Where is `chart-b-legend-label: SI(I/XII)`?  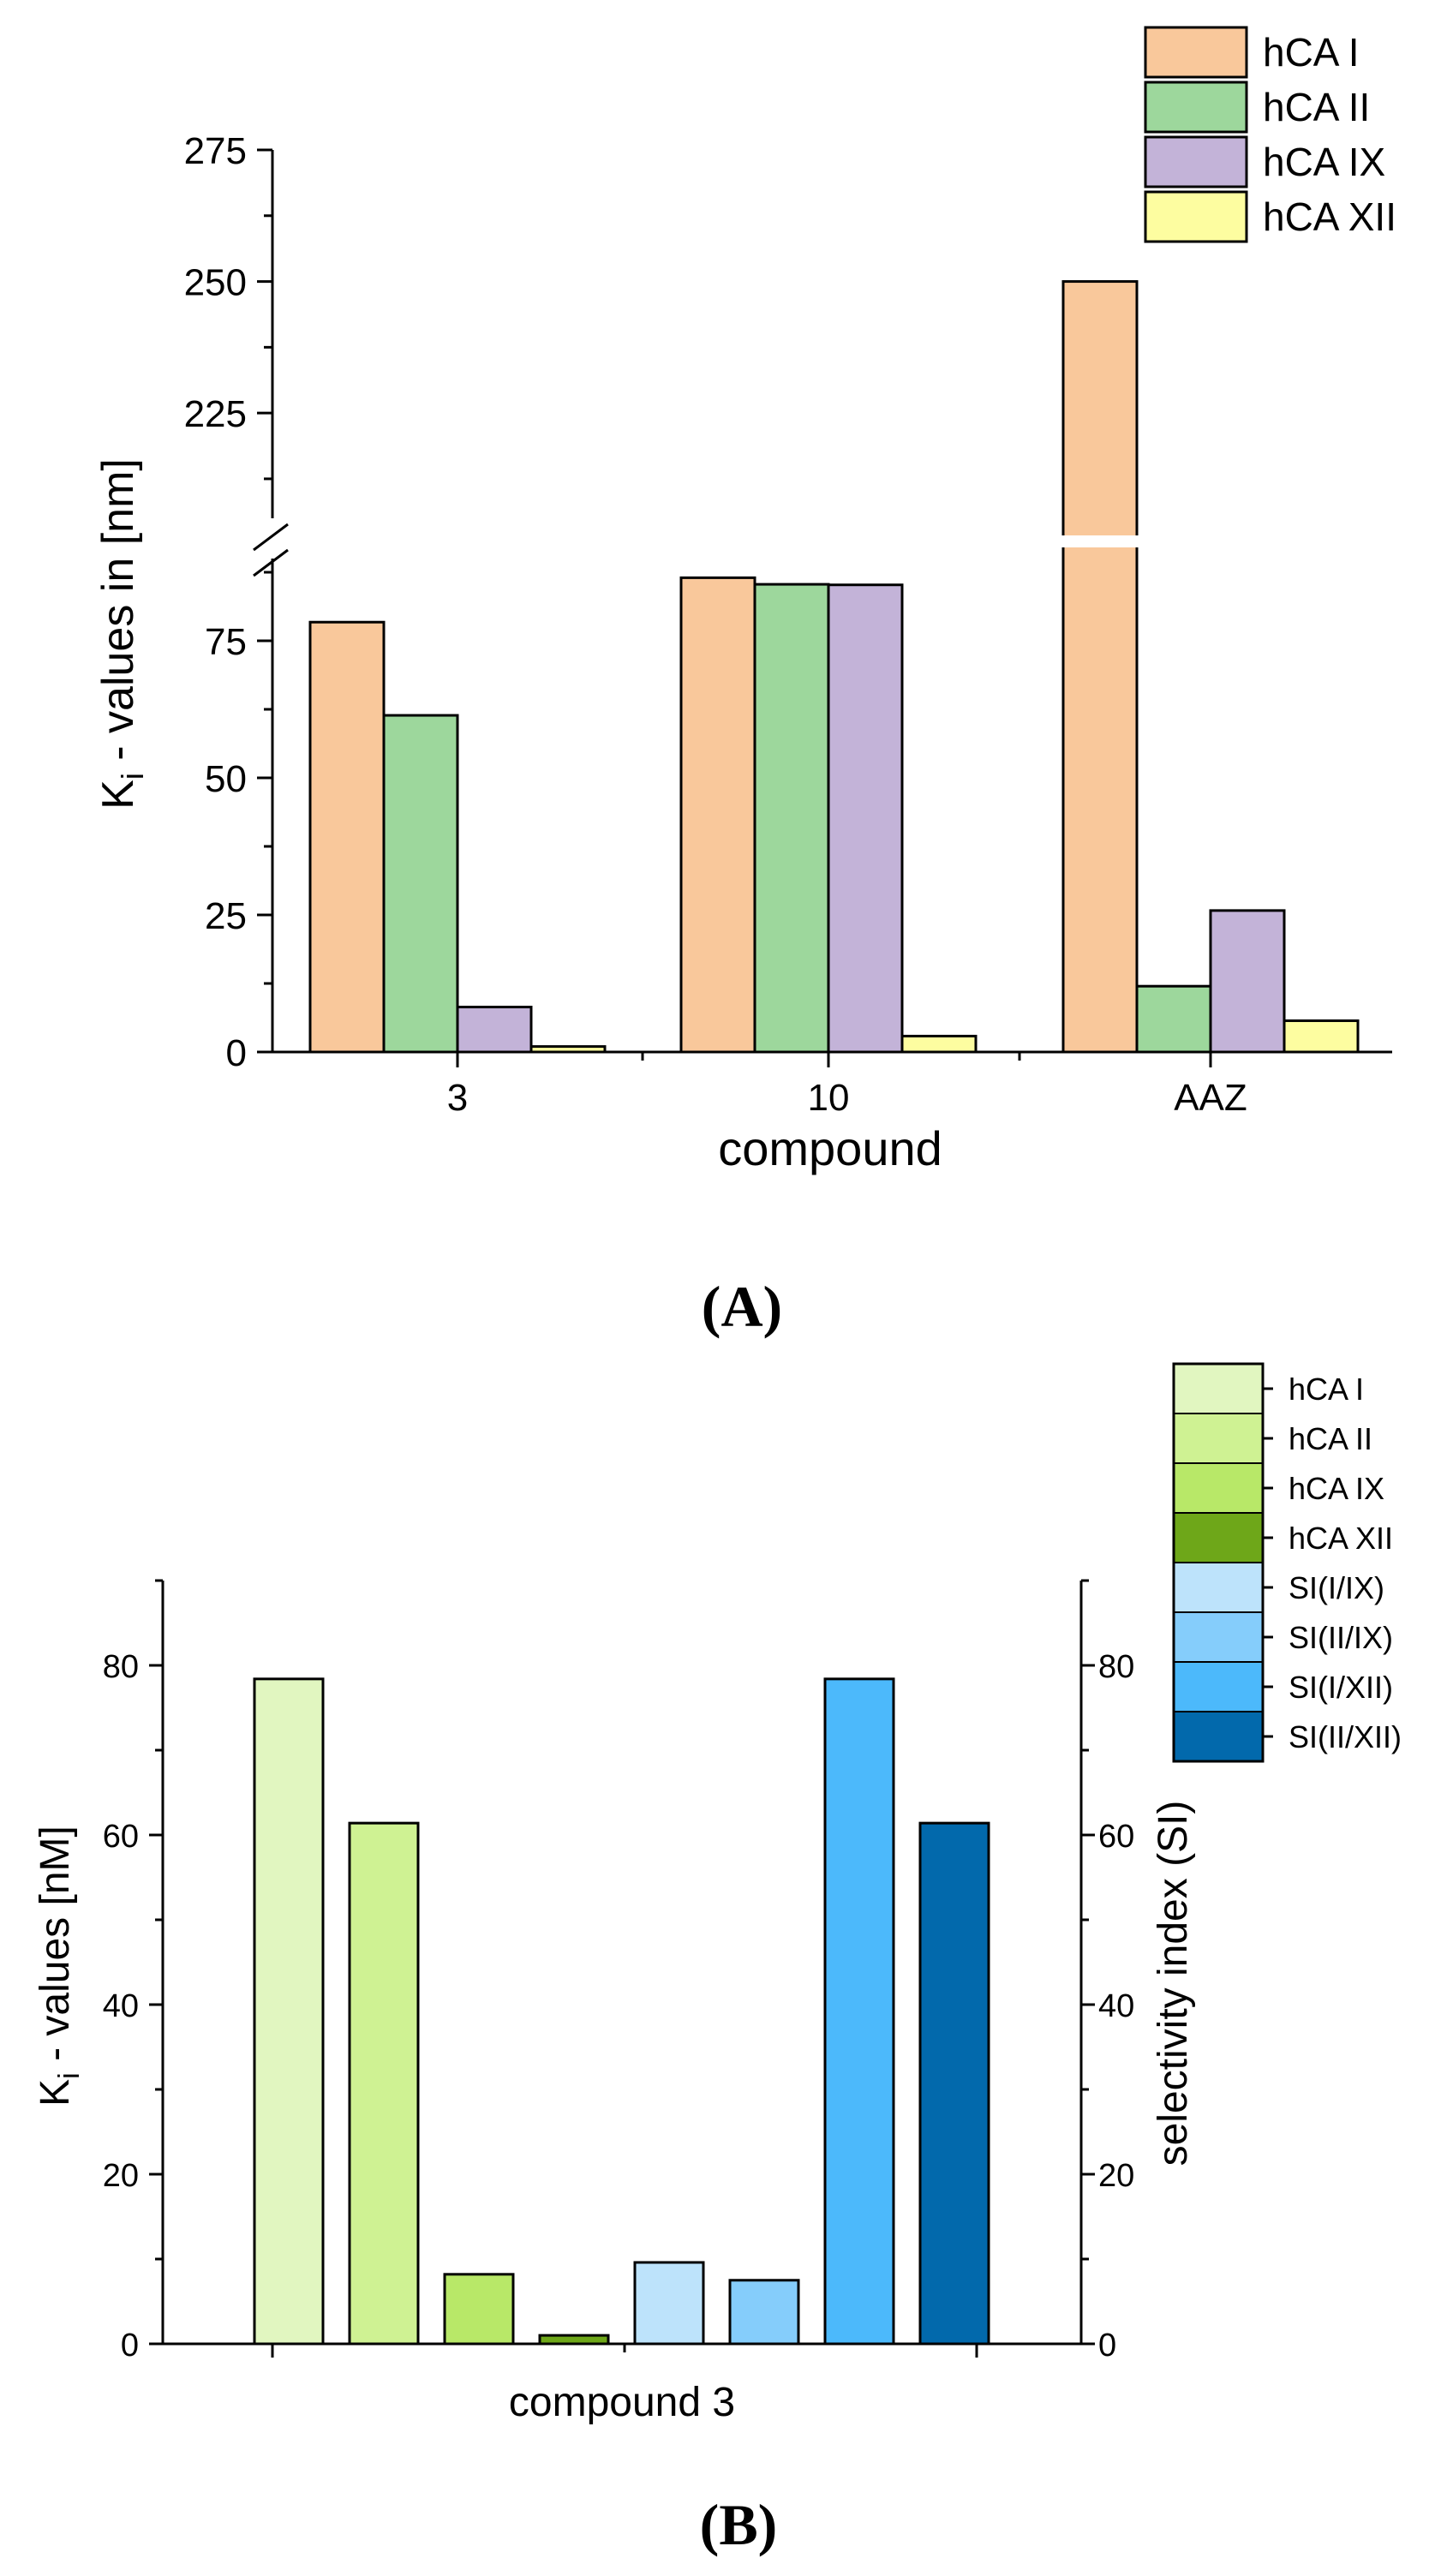
chart-b-legend-label: SI(I/XII) is located at coordinates (1341, 1688).